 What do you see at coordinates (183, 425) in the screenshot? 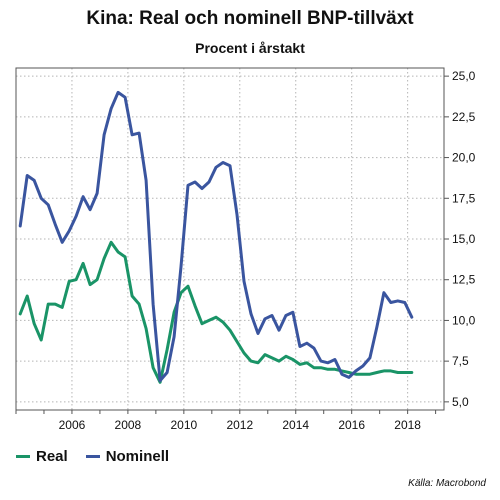
I see `x-tick-label: 2010` at bounding box center [183, 425].